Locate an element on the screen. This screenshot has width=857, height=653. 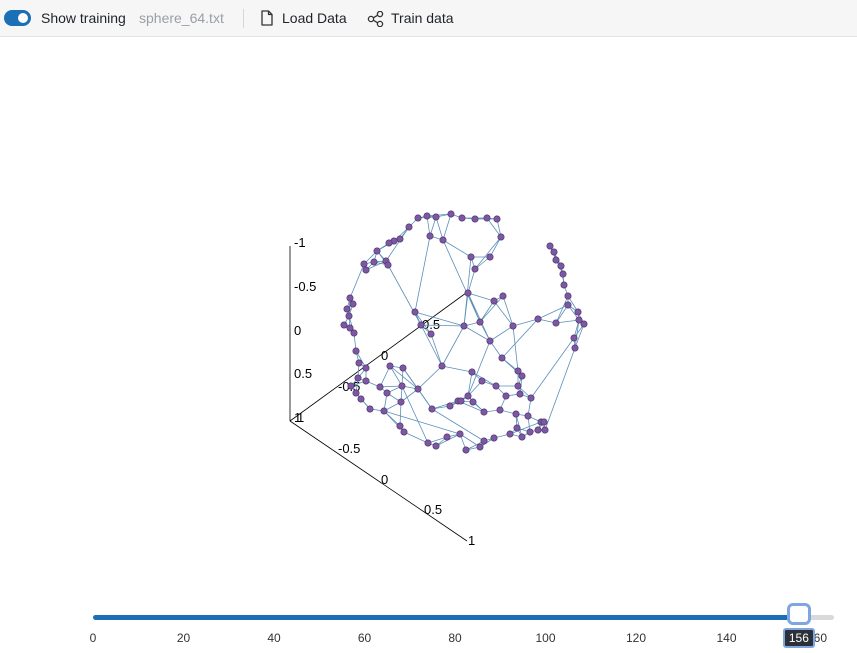
train-data-button: Train data is located at coordinates (412, 18).